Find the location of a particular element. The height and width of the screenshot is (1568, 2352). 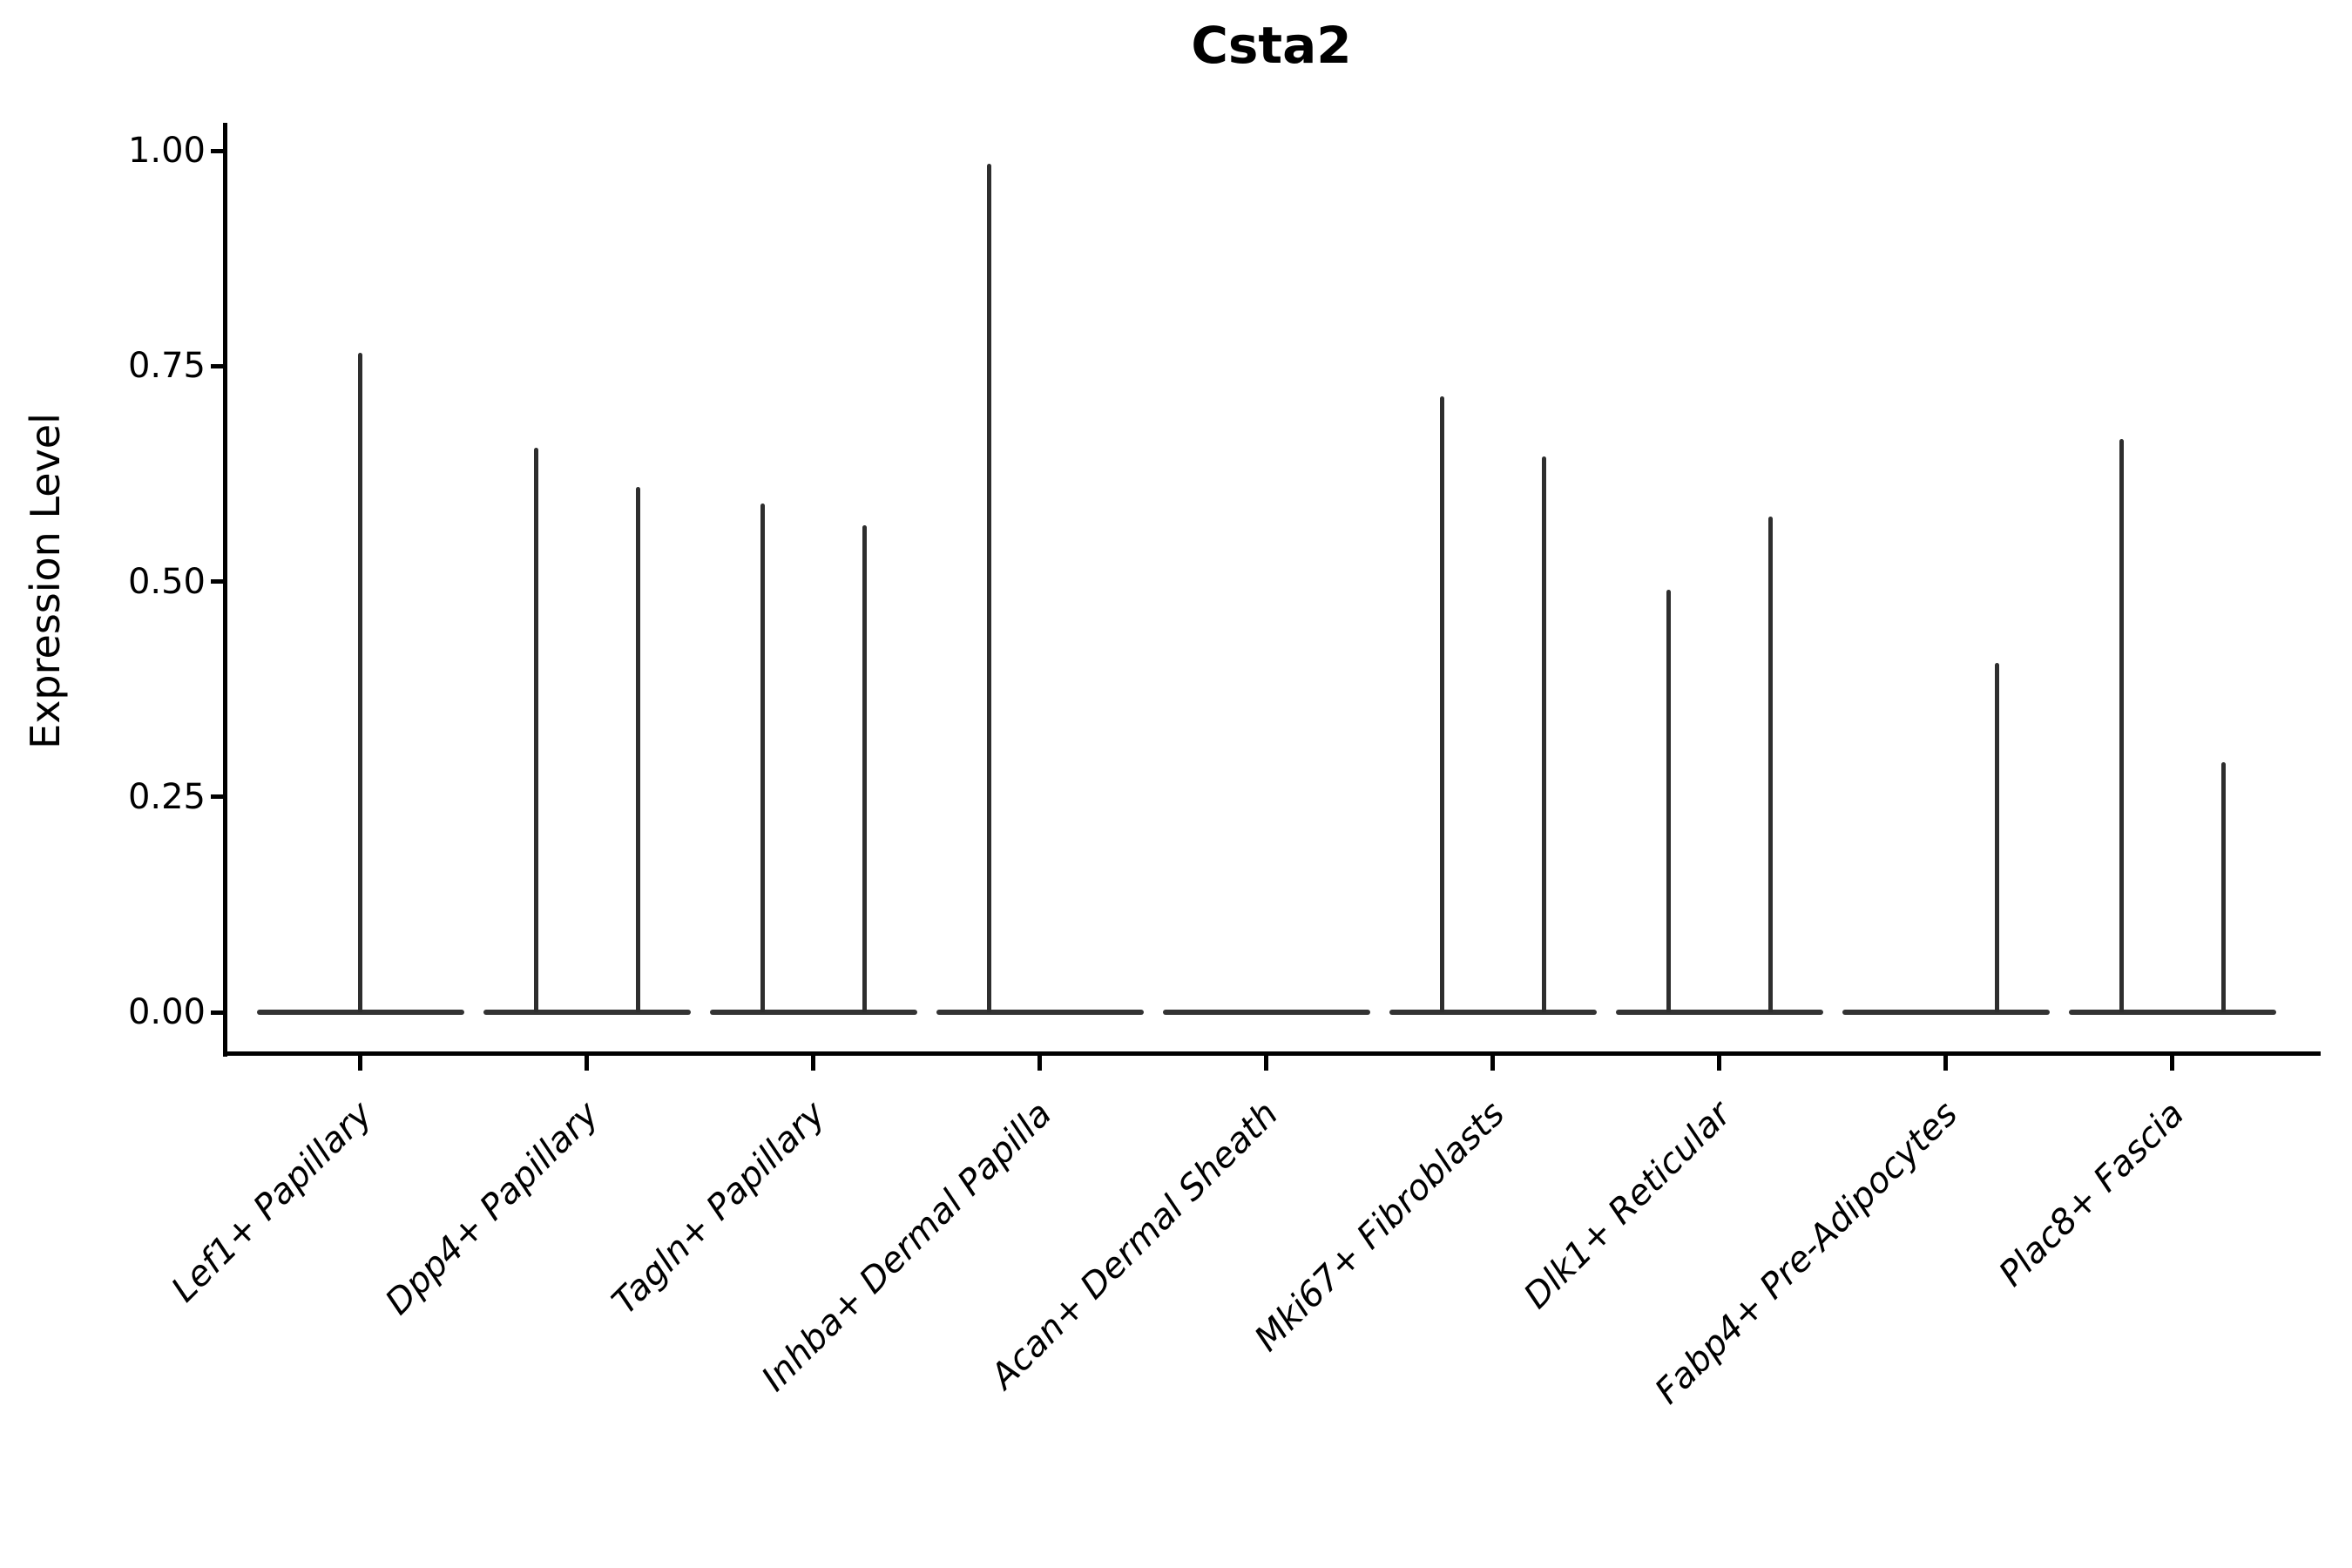

x-category-label: Mki67+ Fibroblasts is located at coordinates (1379, 1226).